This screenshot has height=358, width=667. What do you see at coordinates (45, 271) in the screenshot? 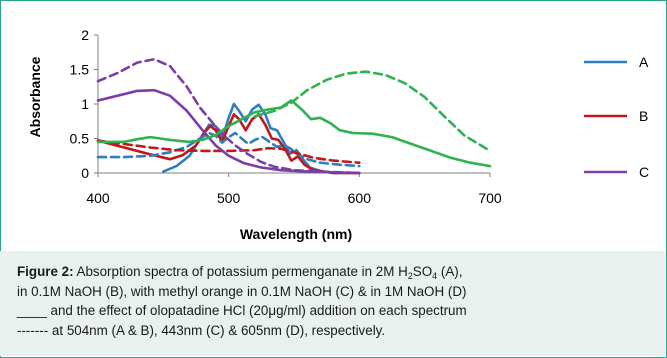
I see `caption-label: Figure 2:` at bounding box center [45, 271].